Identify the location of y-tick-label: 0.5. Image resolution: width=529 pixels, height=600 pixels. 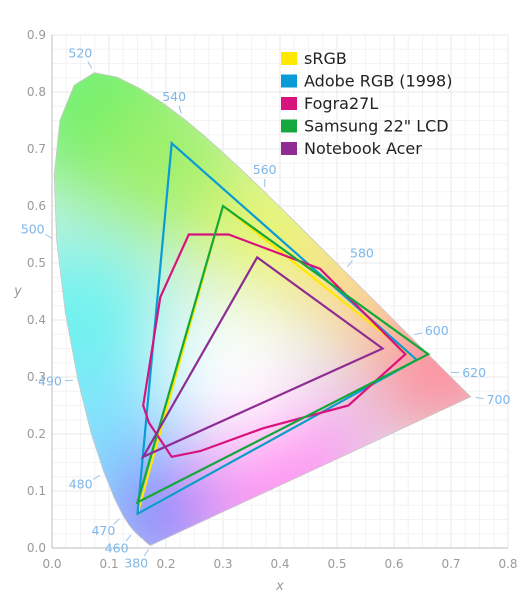
(36, 263).